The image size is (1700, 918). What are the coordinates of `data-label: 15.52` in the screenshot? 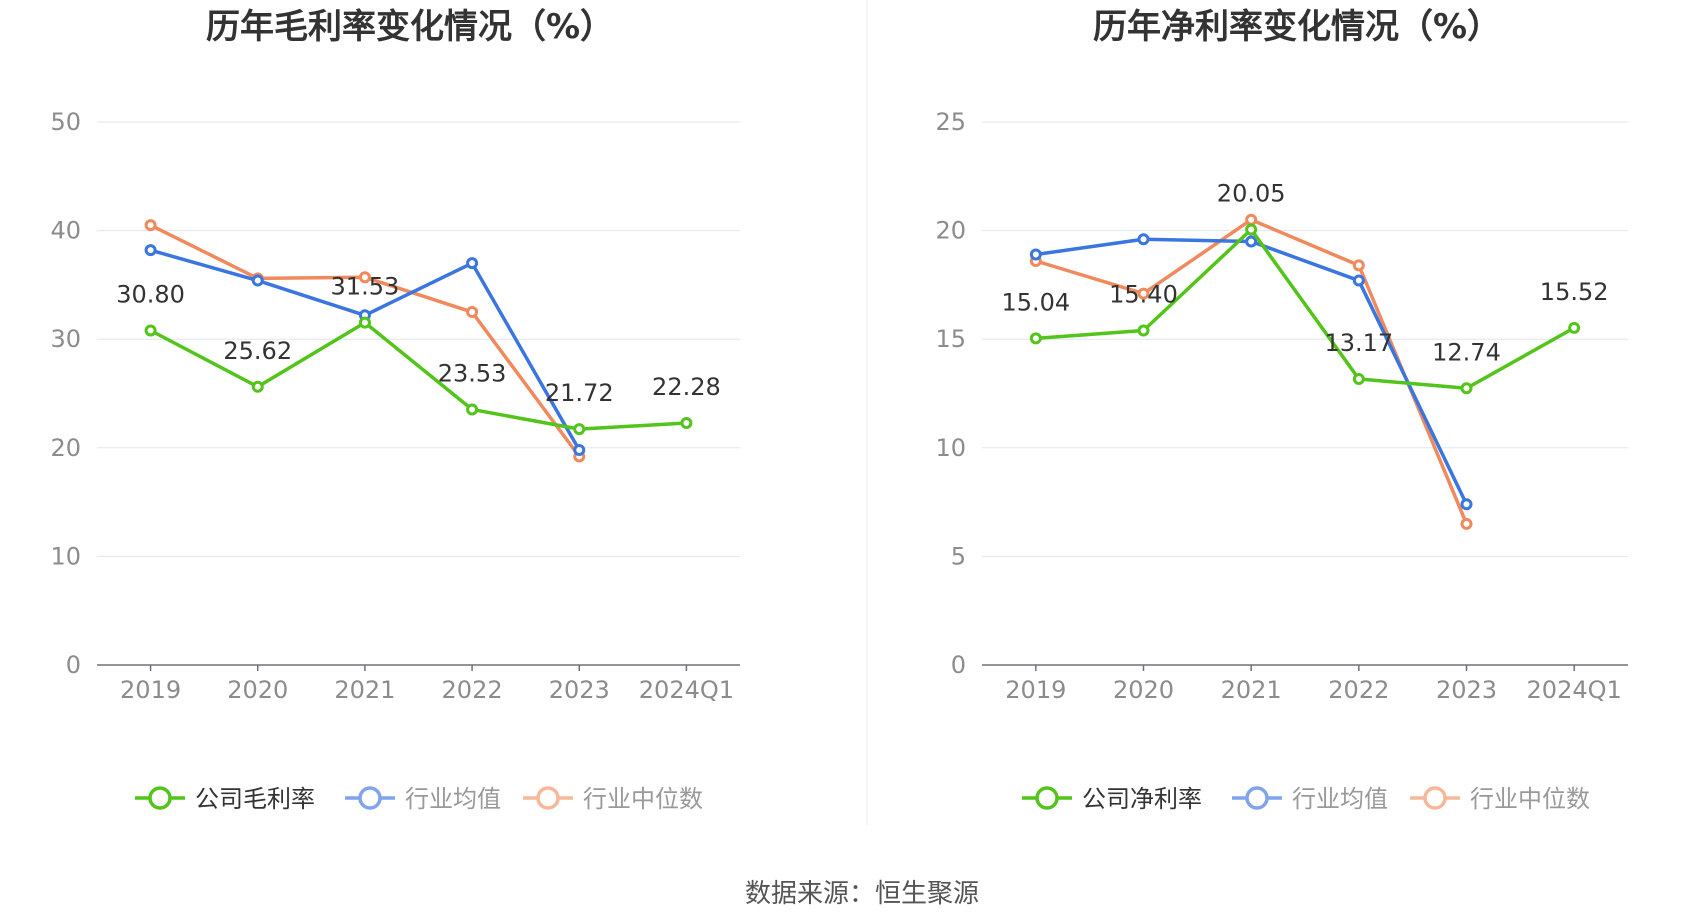 It's located at (1574, 292).